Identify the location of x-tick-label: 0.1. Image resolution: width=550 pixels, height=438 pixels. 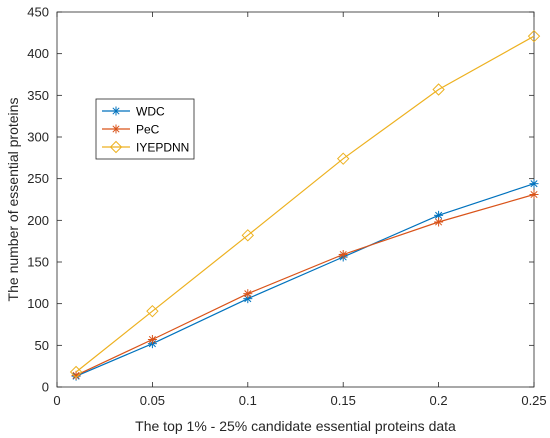
(248, 400).